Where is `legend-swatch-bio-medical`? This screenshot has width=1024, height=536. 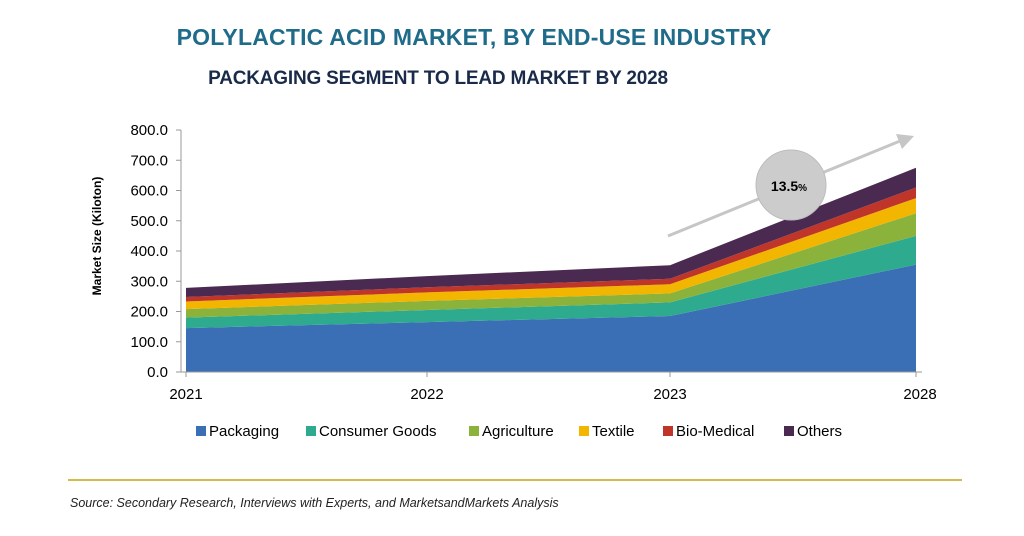 legend-swatch-bio-medical is located at coordinates (668, 431).